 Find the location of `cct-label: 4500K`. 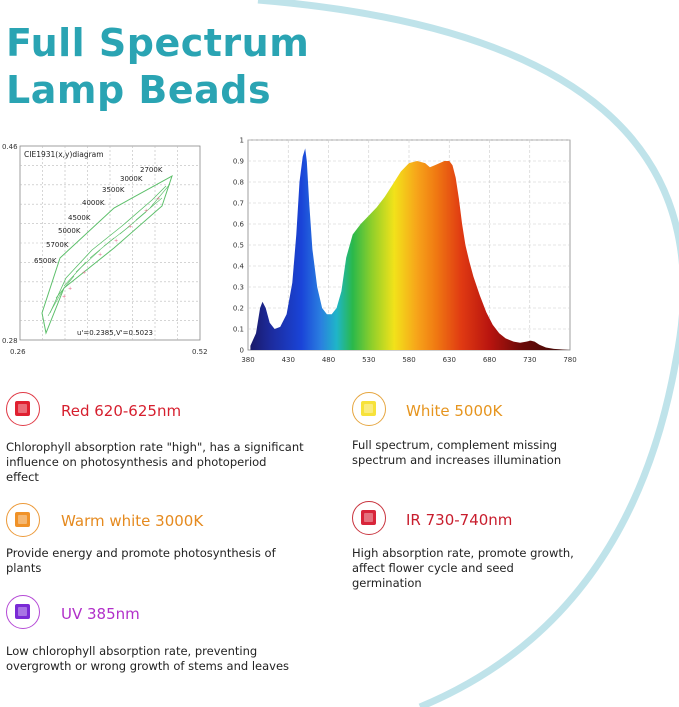

cct-label: 4500K is located at coordinates (79, 218).